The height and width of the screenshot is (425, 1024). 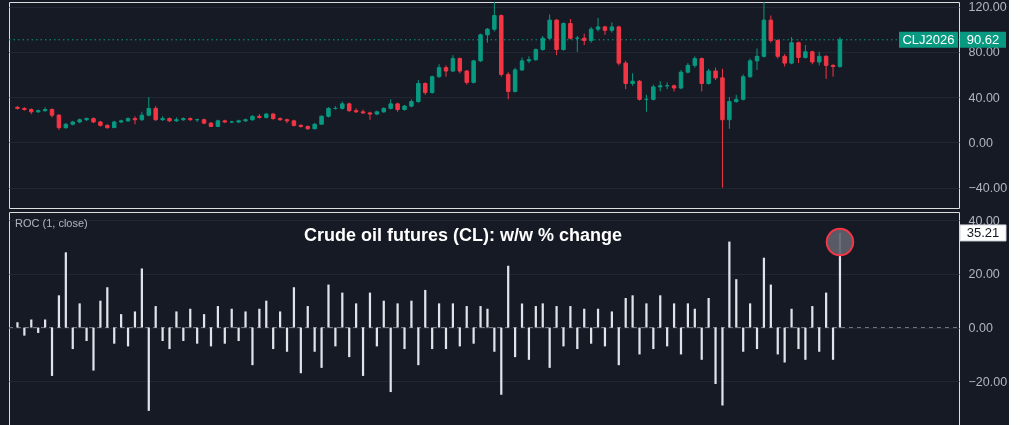 I want to click on y-tick-label: 20.00, so click(x=984, y=274).